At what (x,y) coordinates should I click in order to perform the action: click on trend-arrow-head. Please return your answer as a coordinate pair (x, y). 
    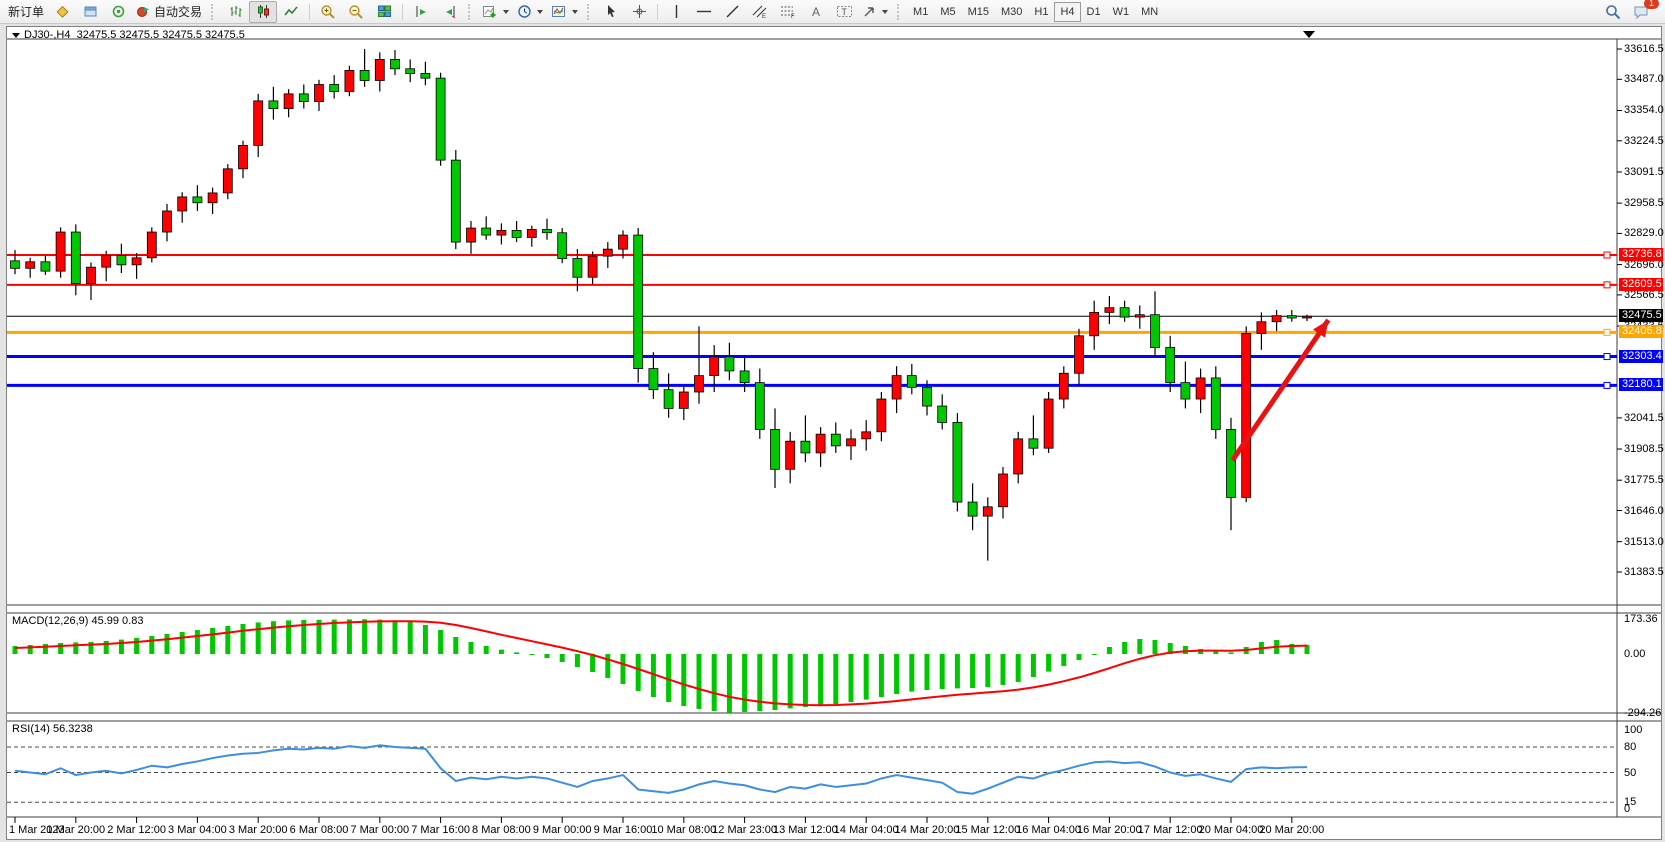
    Looking at the image, I should click on (1320, 329).